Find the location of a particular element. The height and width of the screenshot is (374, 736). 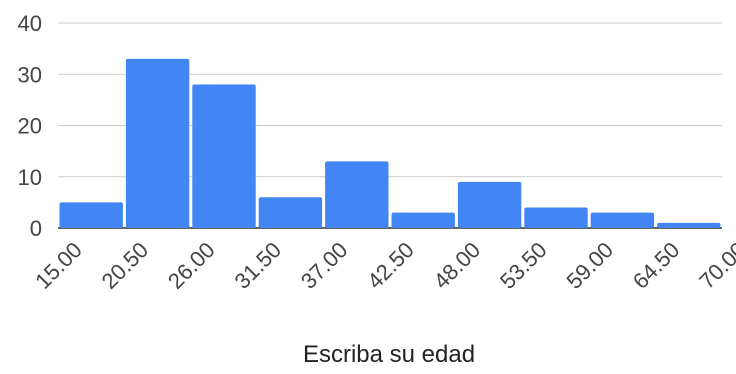

y-tick-label: 20 is located at coordinates (30, 126).